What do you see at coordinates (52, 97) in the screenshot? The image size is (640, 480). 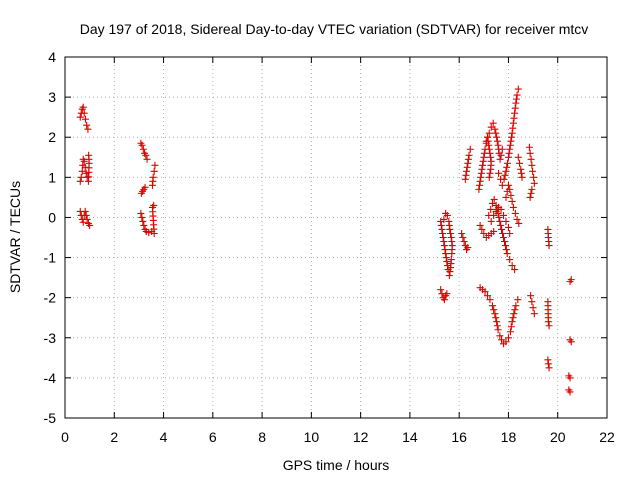 I see `y-tick-label: 3` at bounding box center [52, 97].